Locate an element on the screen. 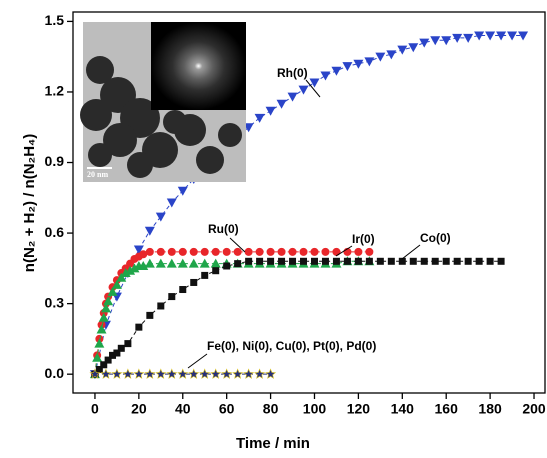 The width and height of the screenshot is (547, 458). x-tick-label: 180 is located at coordinates (490, 409).